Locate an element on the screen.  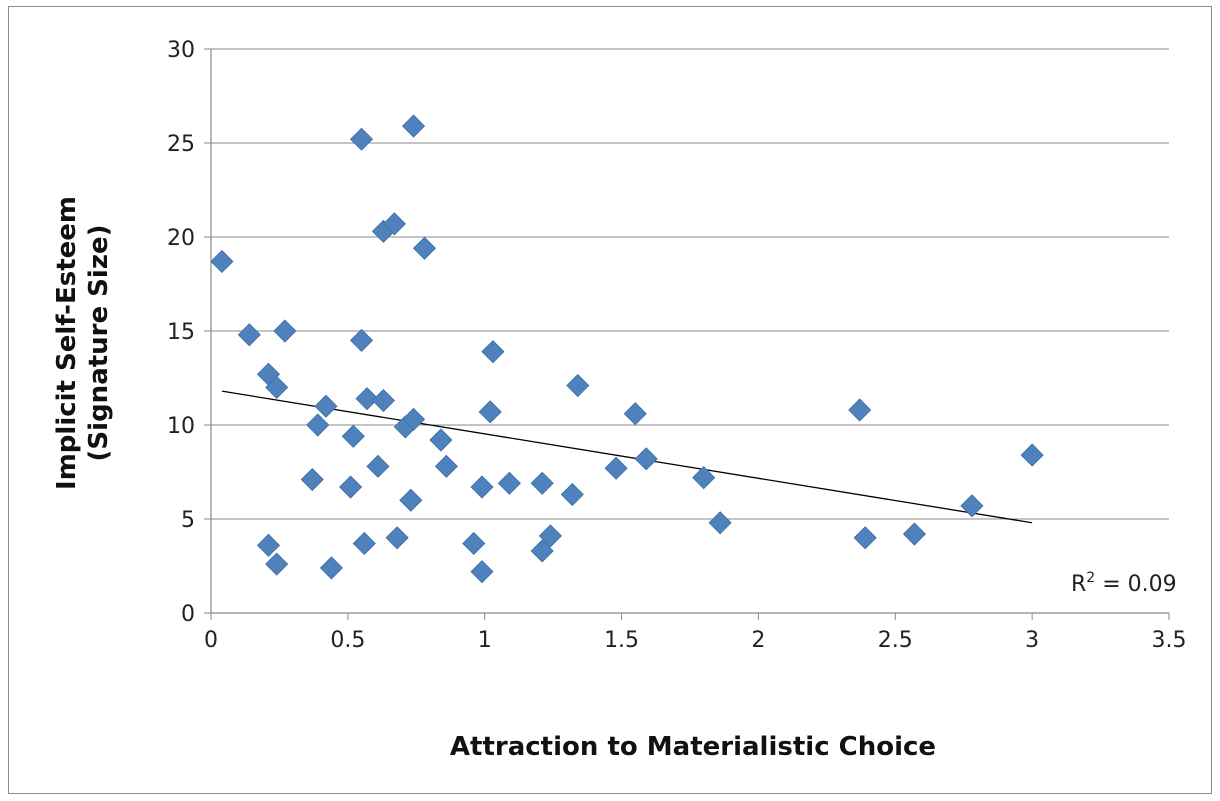
x-tick-label: 1.5 is located at coordinates (621, 640).